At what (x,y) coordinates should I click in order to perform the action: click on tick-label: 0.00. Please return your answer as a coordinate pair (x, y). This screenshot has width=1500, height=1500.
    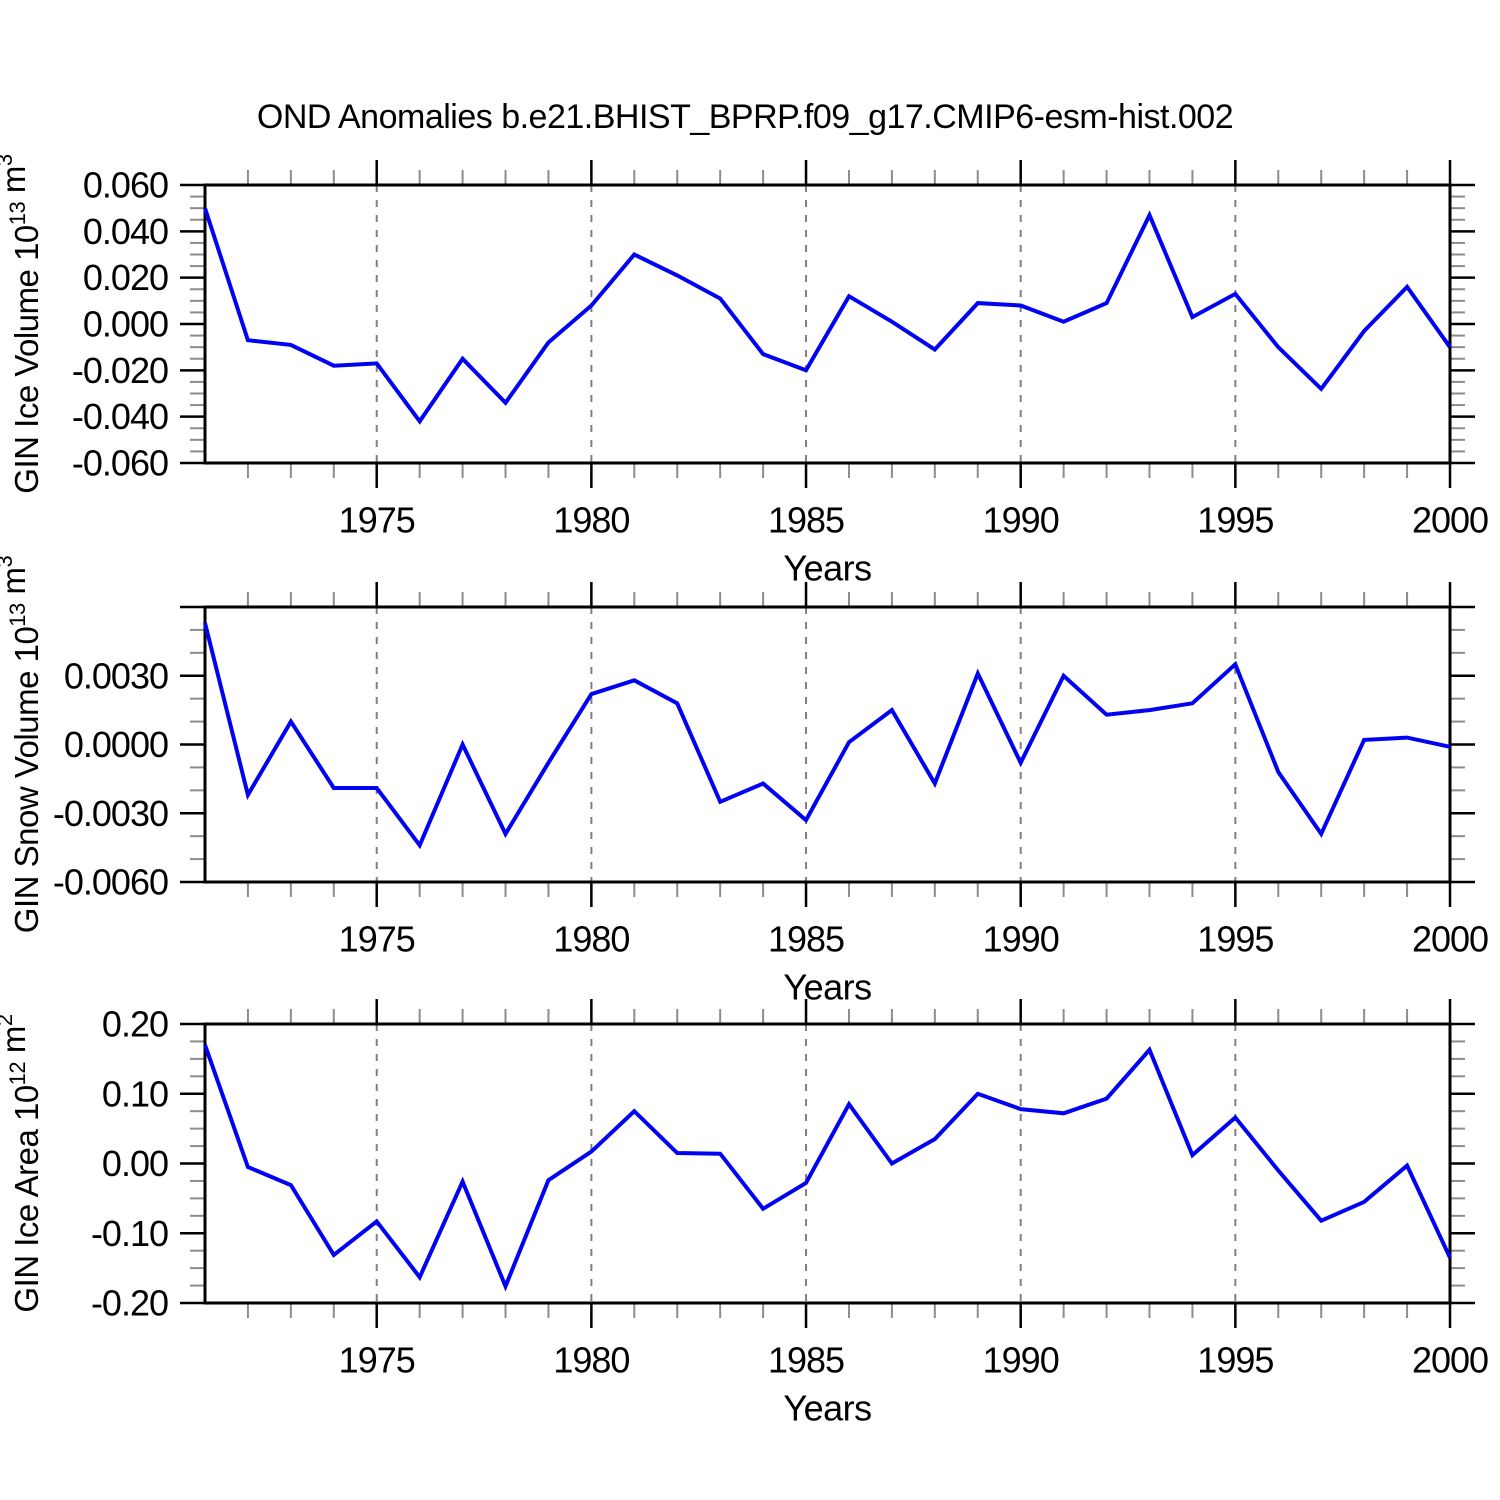
    Looking at the image, I should click on (135, 1163).